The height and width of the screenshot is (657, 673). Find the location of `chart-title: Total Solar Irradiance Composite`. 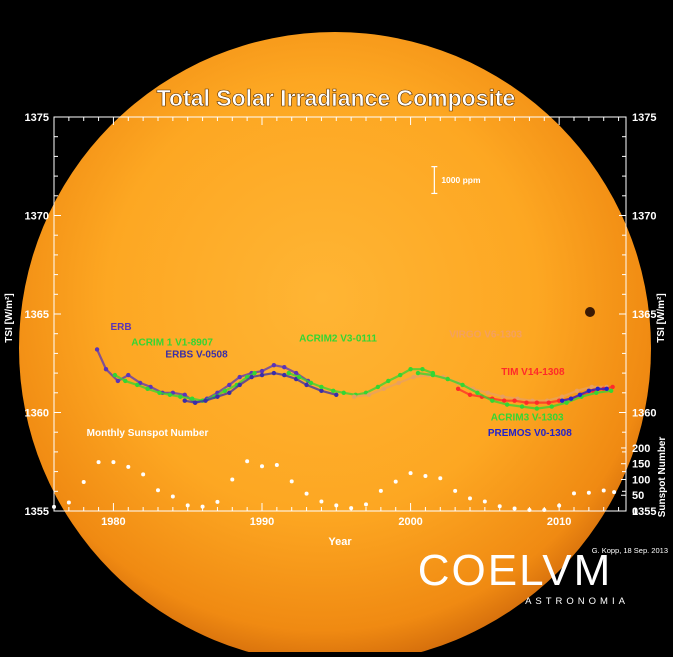

chart-title: Total Solar Irradiance Composite is located at coordinates (336, 98).